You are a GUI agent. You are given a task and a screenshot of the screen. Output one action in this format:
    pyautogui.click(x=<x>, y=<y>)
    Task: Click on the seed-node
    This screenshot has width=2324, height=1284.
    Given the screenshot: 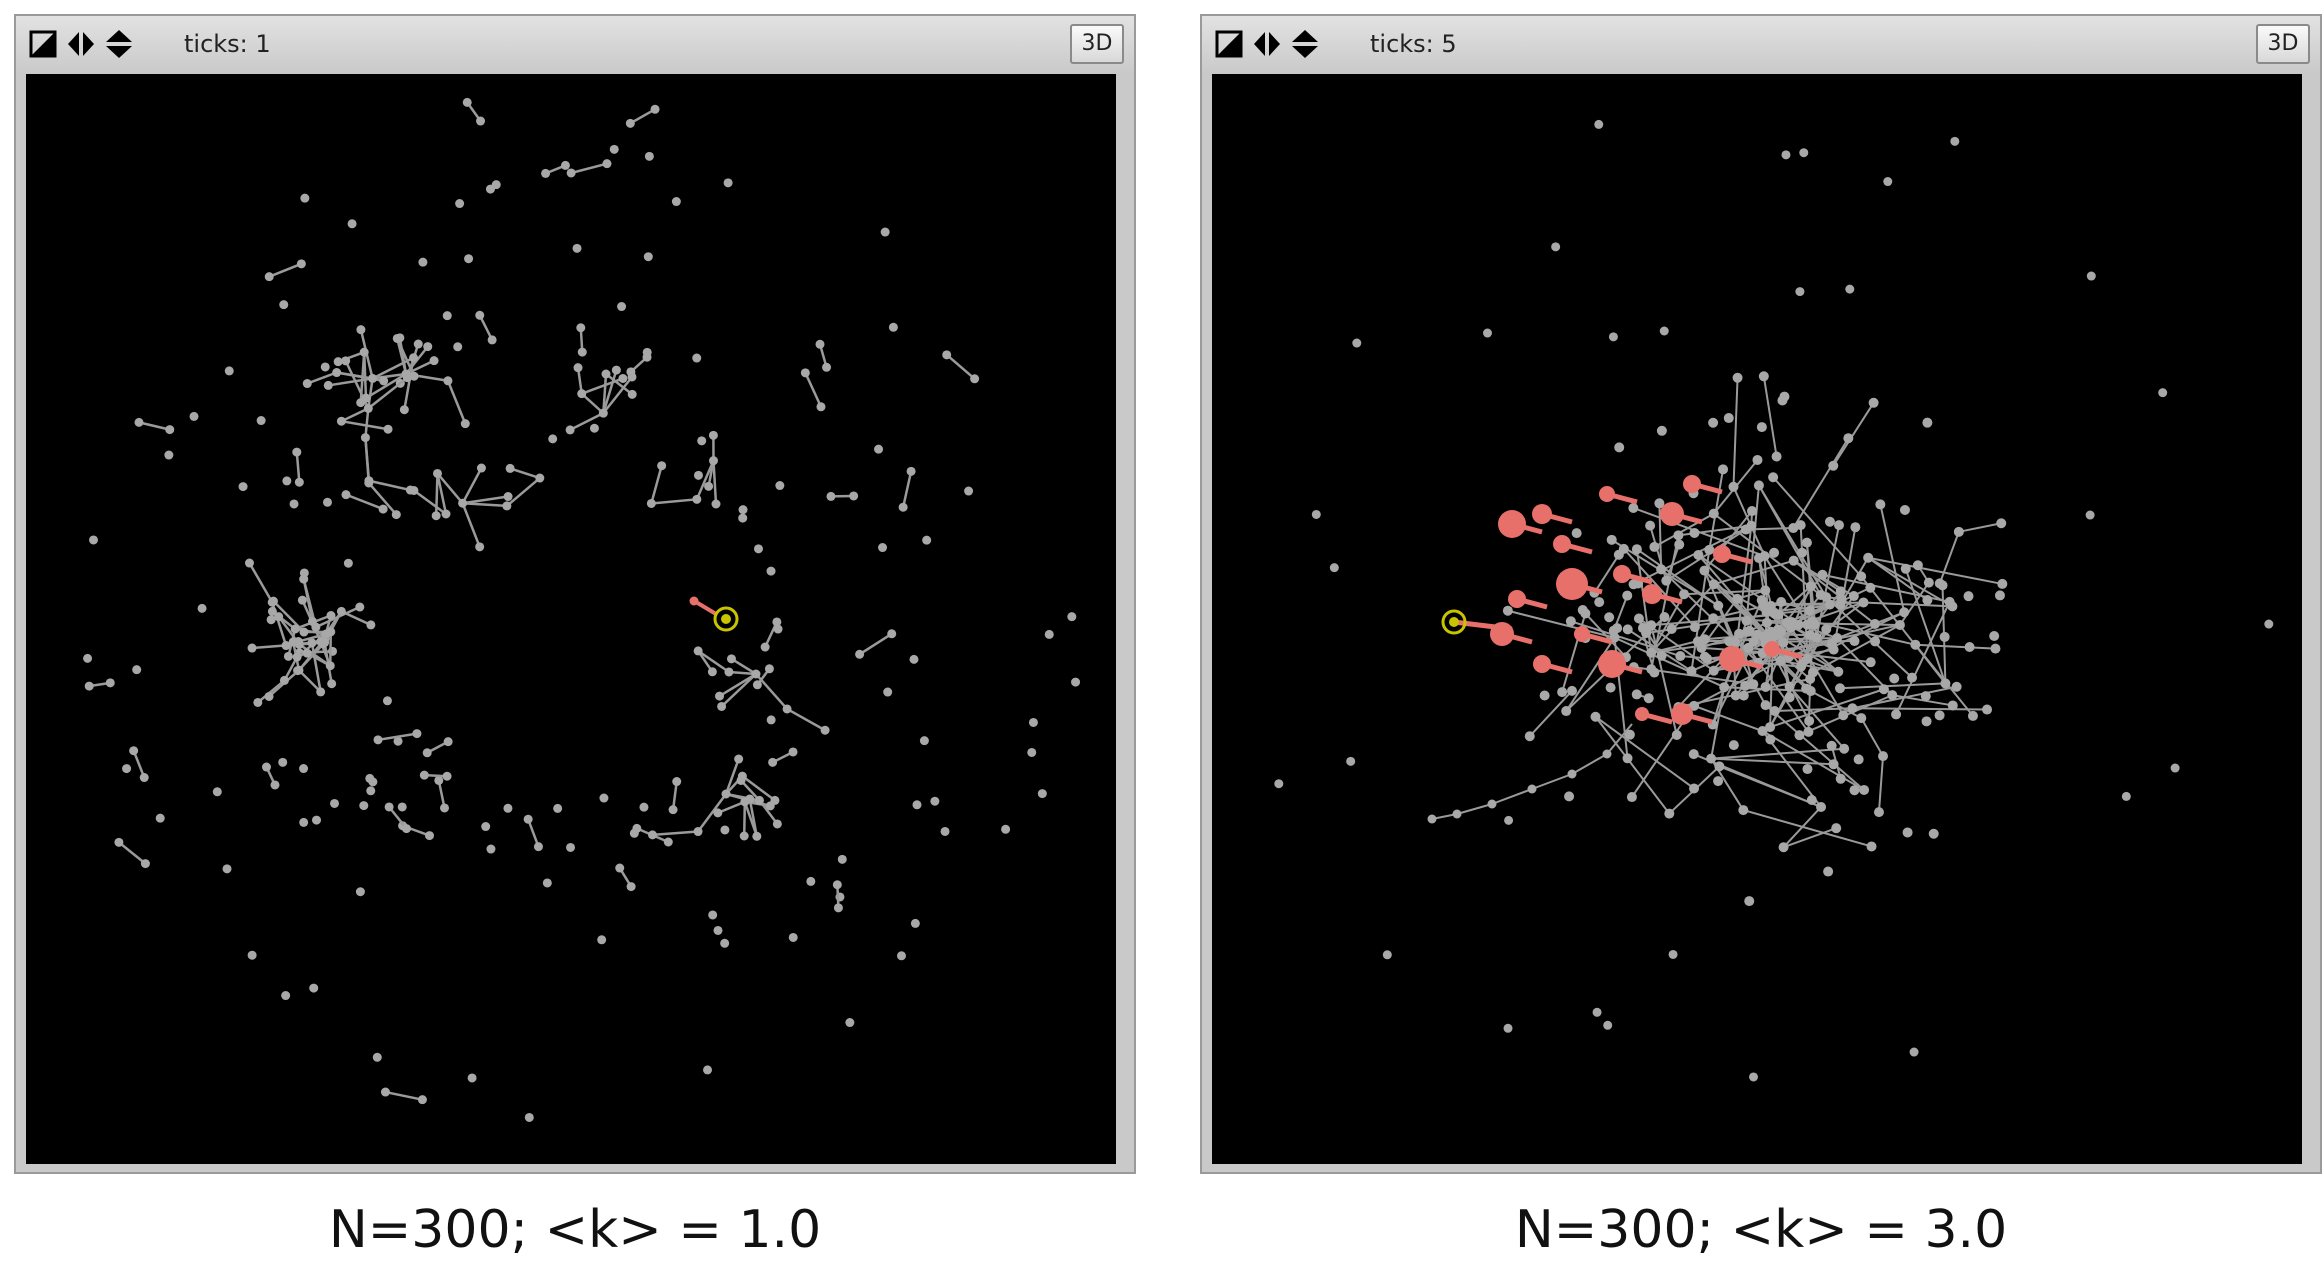 What is the action you would take?
    pyautogui.click(x=726, y=619)
    